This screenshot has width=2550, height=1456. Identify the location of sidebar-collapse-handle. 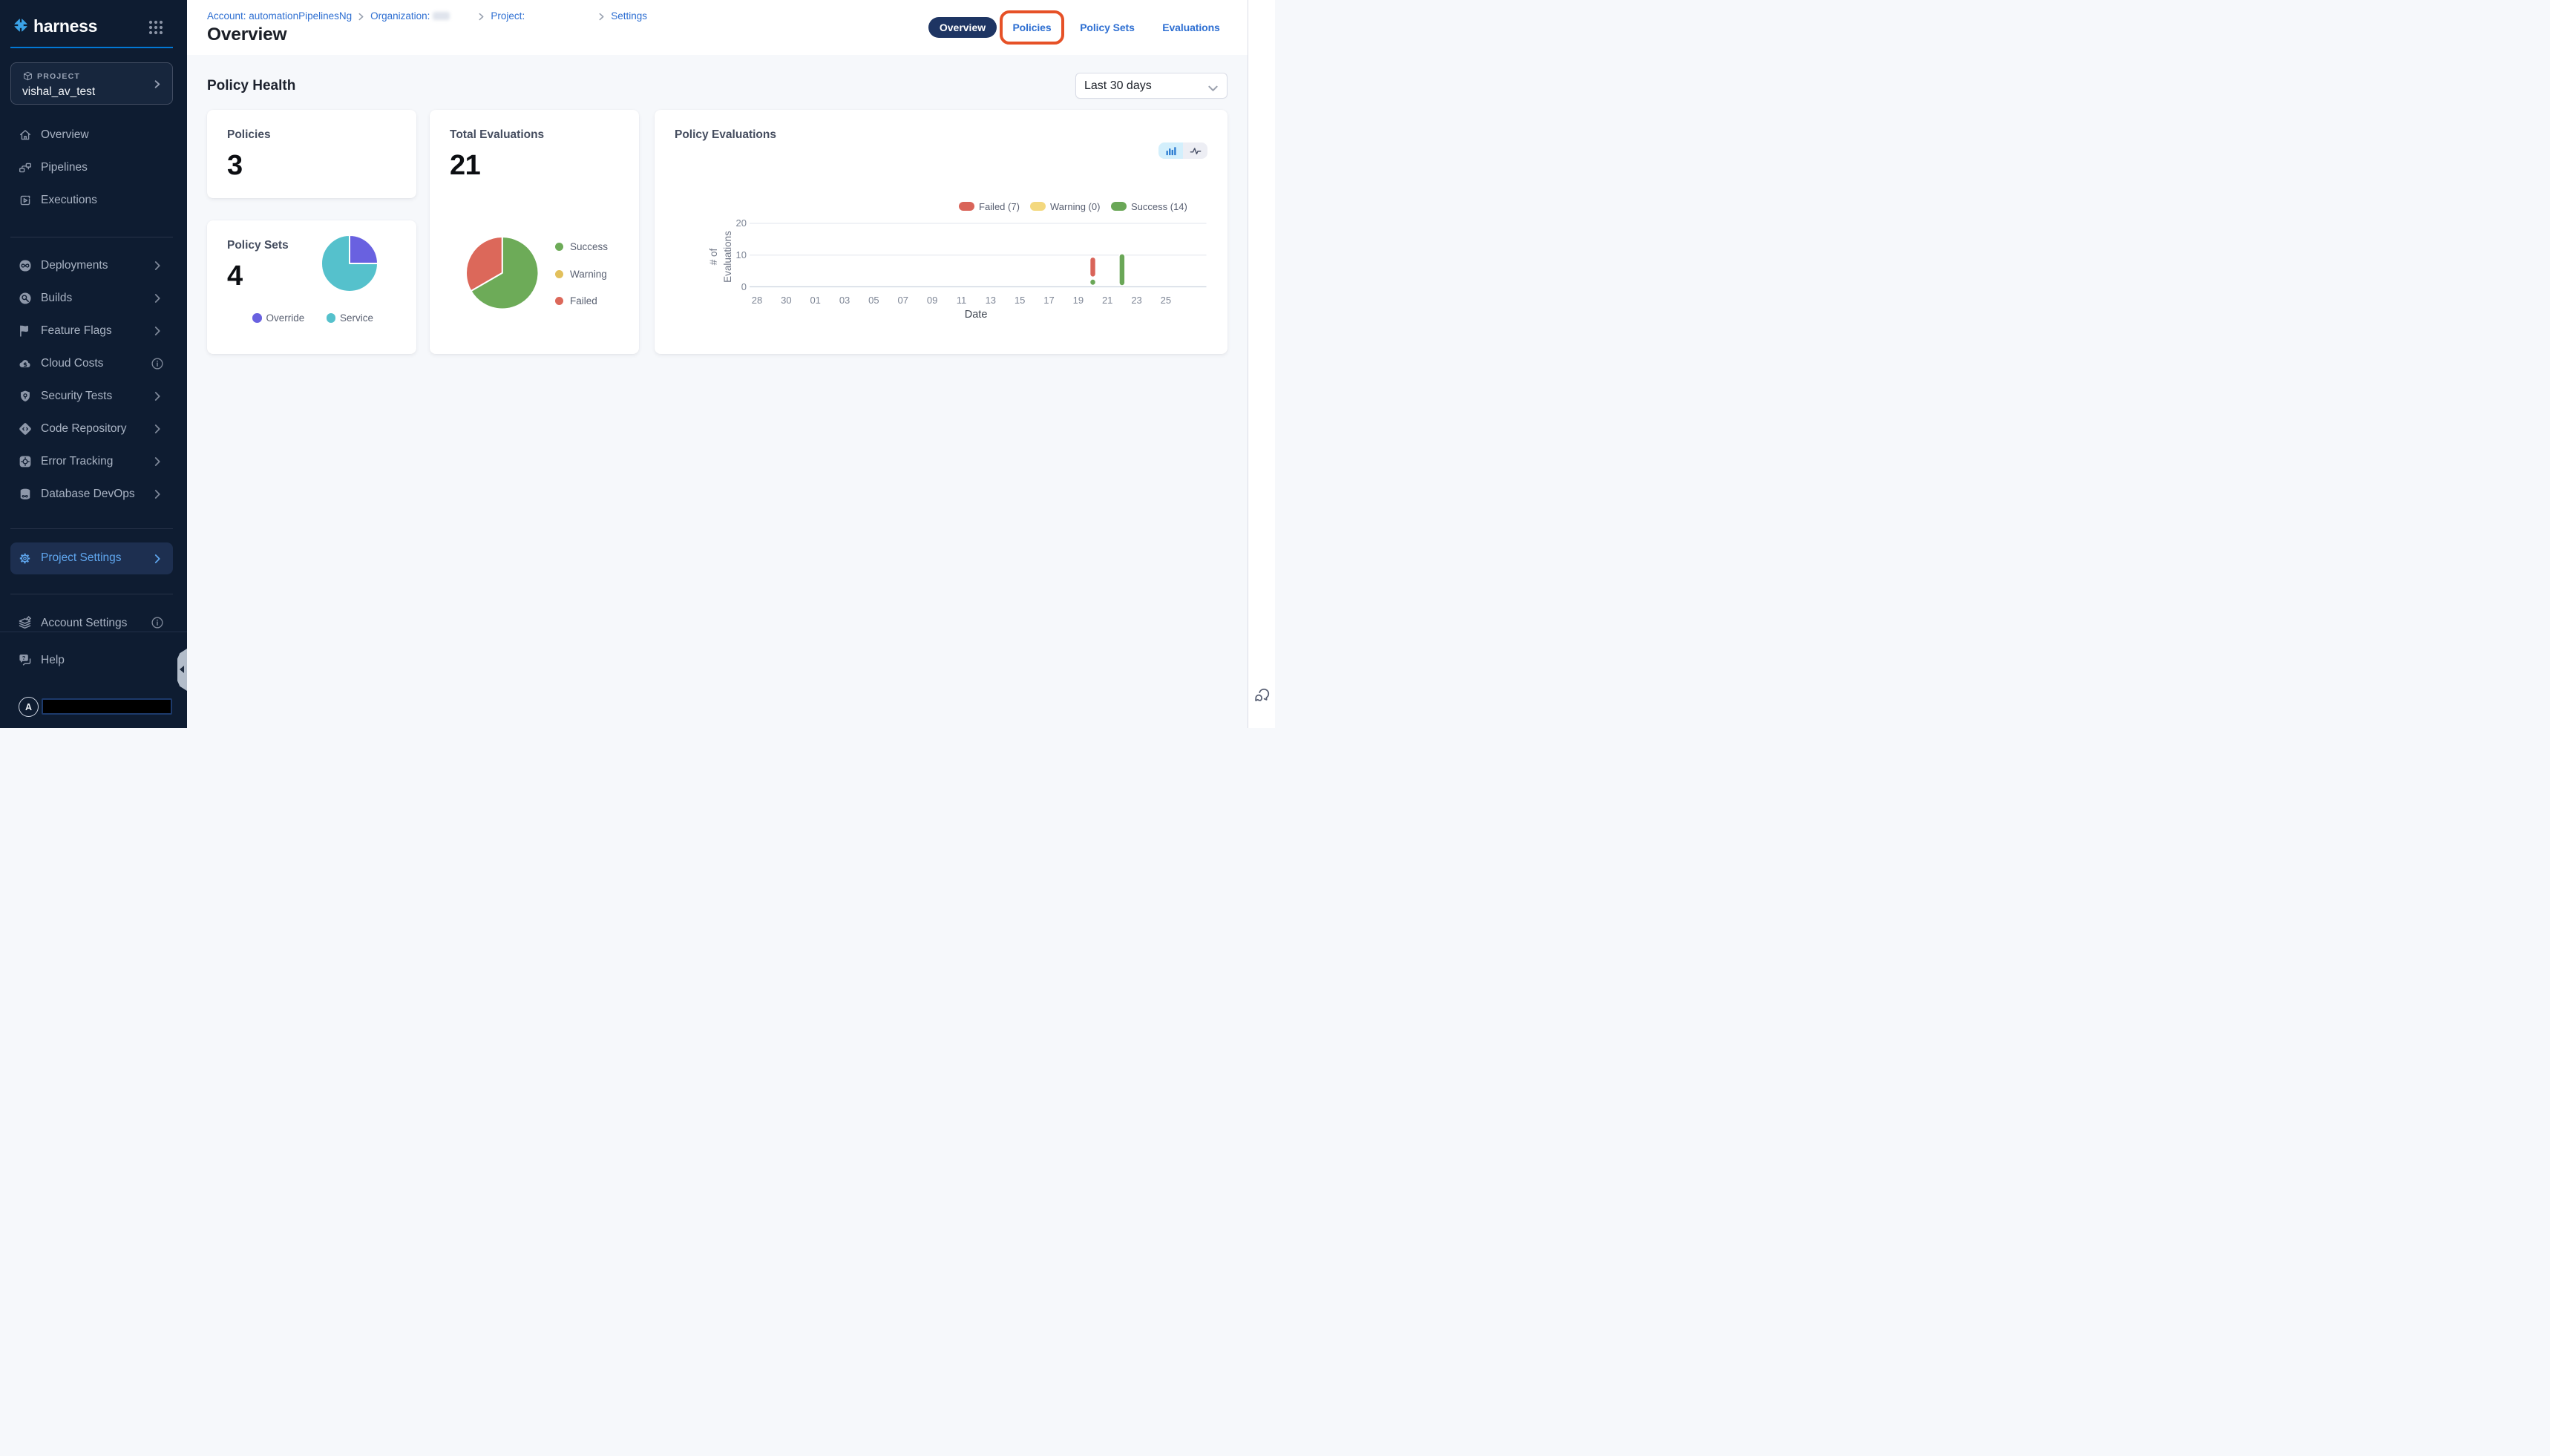
(182, 670).